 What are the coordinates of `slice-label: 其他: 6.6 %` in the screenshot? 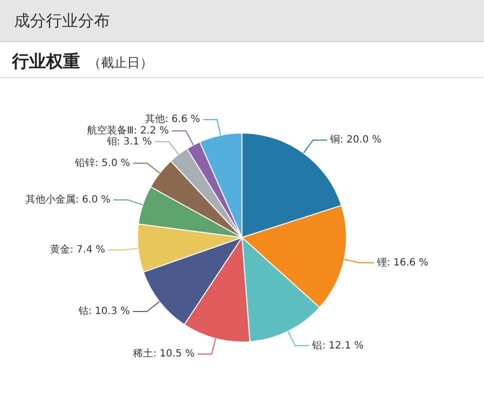 It's located at (172, 119).